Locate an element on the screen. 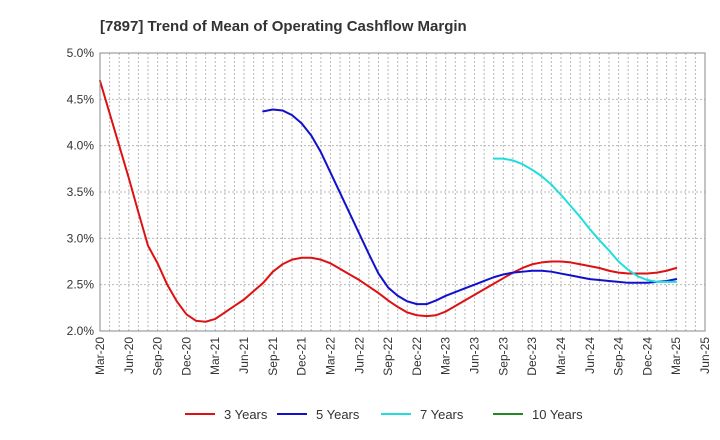  x-tick-label: Sep-24 is located at coordinates (619, 356).